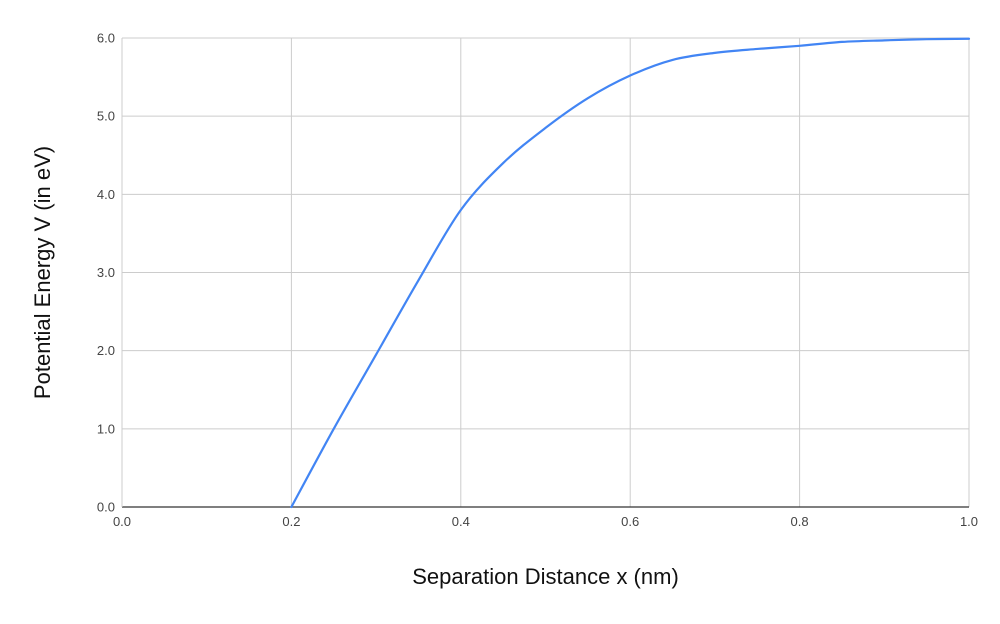  Describe the element at coordinates (42, 272) in the screenshot. I see `y-axis-title: Potential Energy V (in eV)` at that location.